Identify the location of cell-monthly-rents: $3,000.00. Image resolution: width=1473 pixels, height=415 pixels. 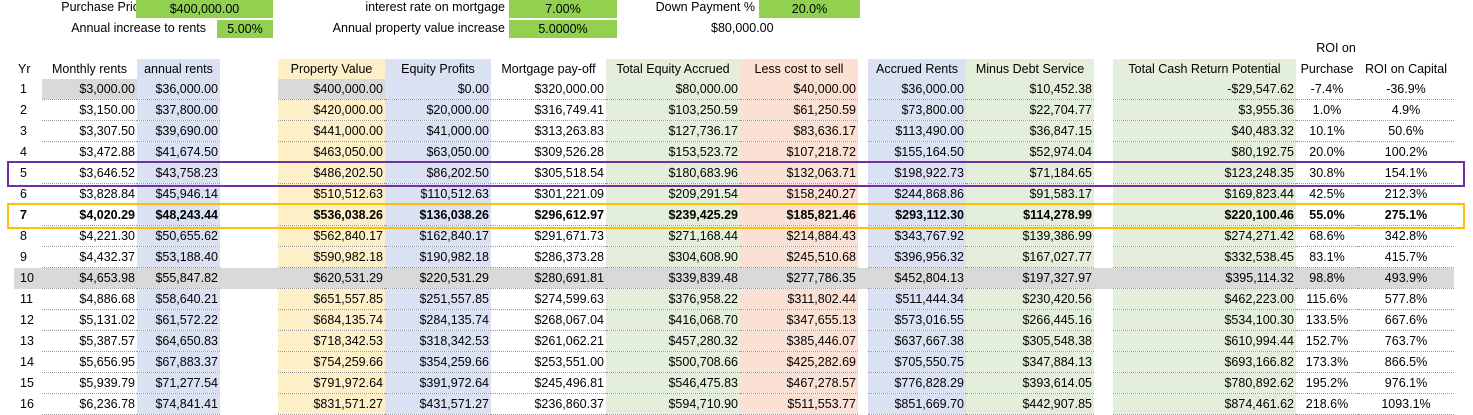
(89, 89).